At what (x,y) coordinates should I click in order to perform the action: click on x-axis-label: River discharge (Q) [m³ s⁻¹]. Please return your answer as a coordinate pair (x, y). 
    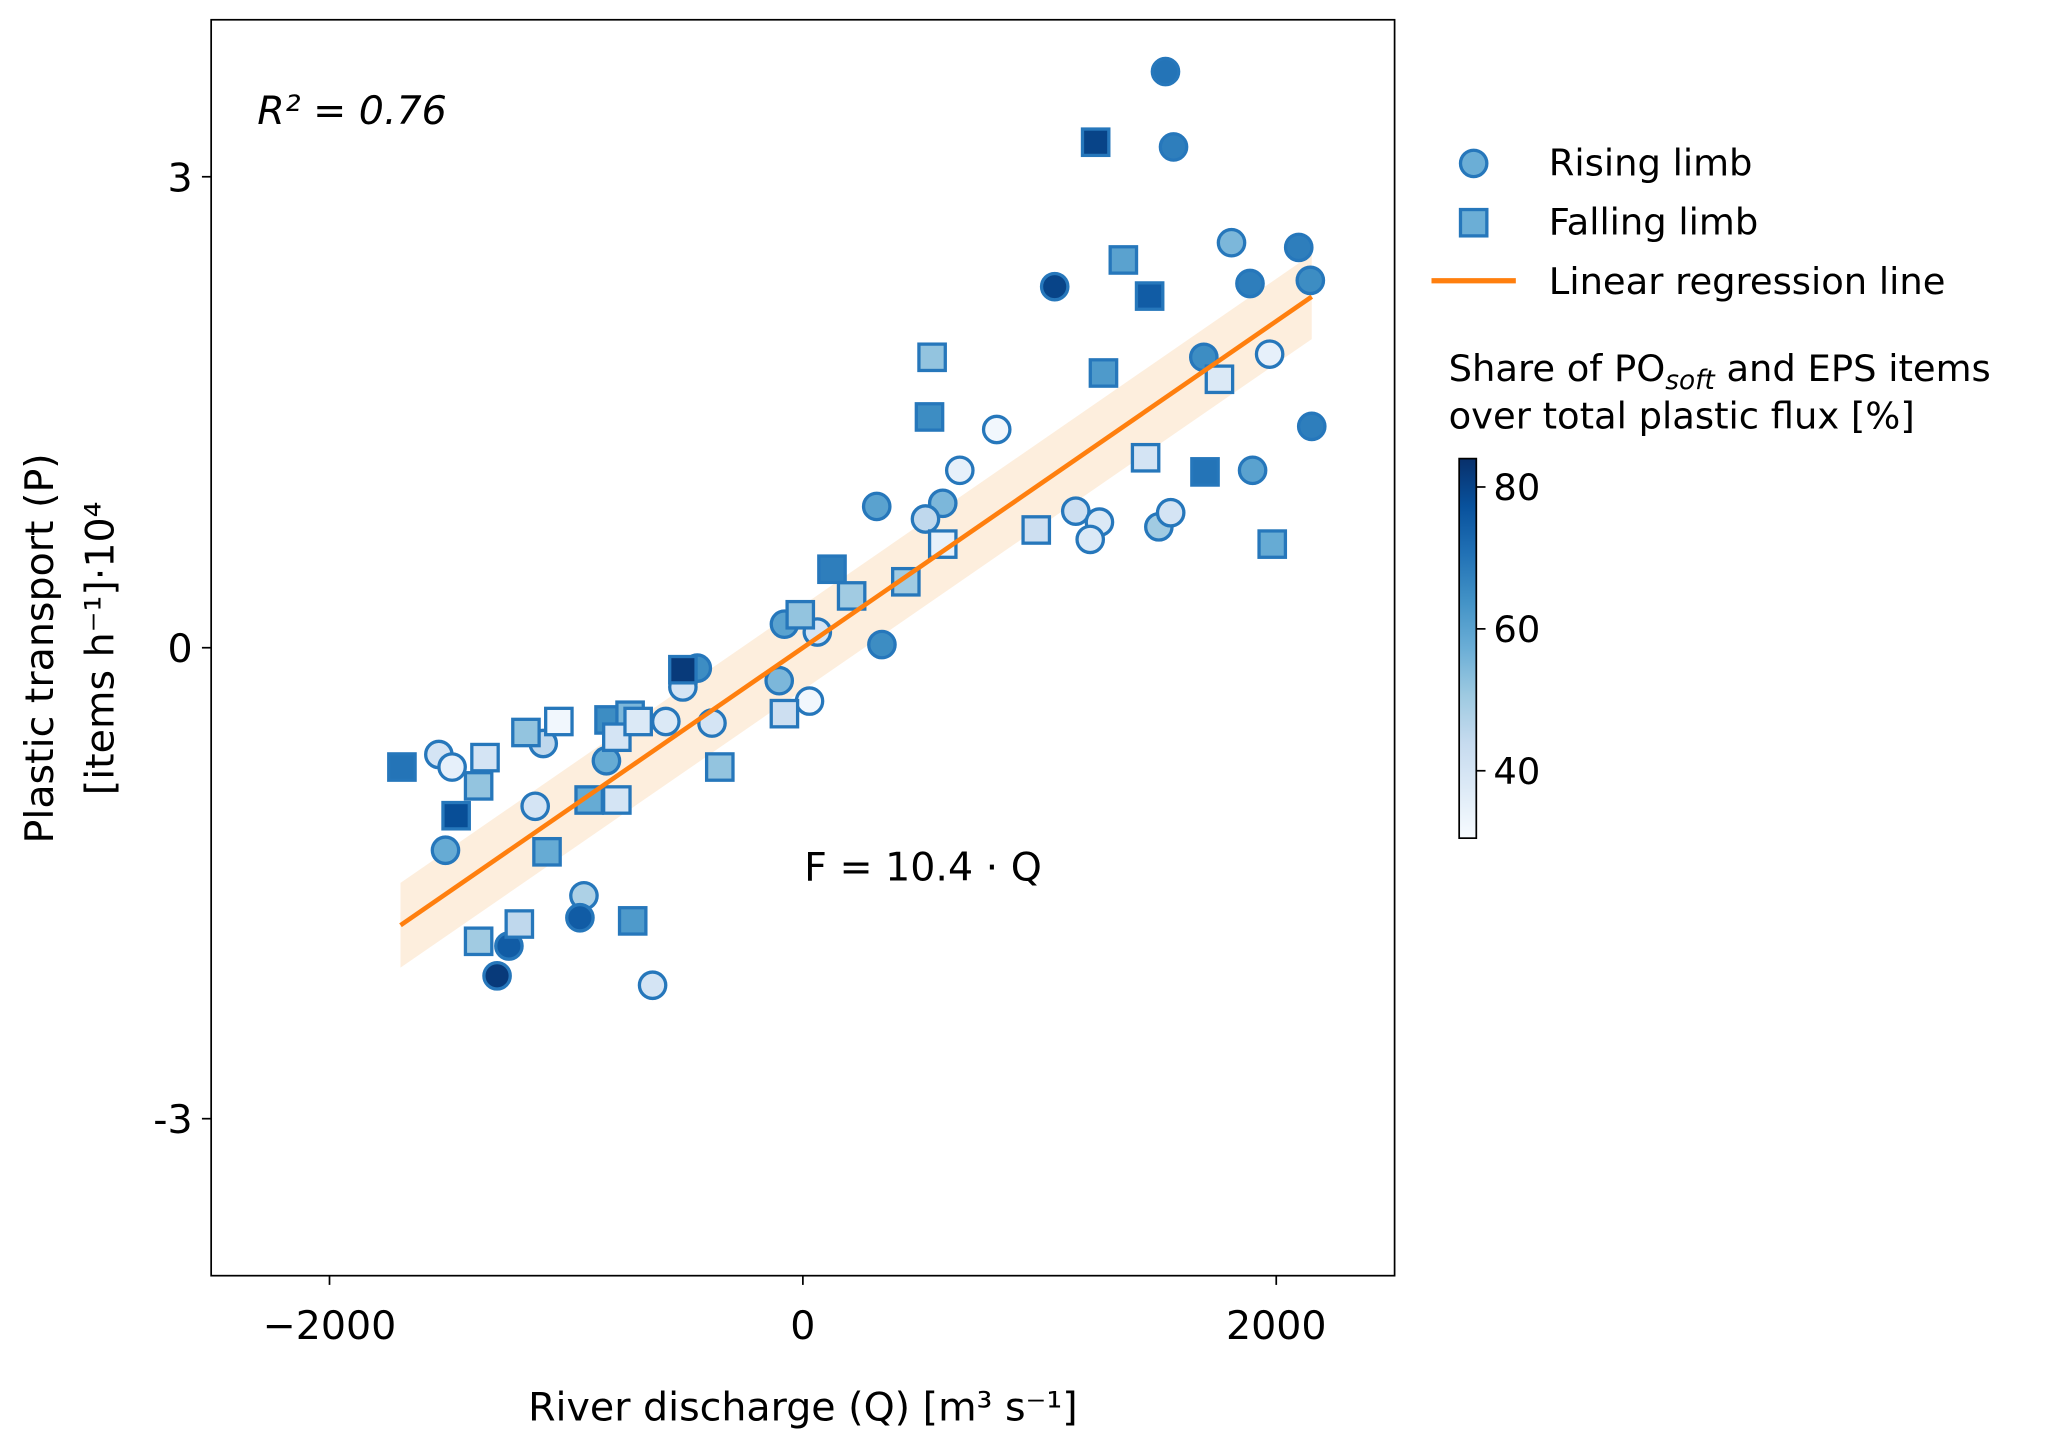
    Looking at the image, I should click on (803, 1408).